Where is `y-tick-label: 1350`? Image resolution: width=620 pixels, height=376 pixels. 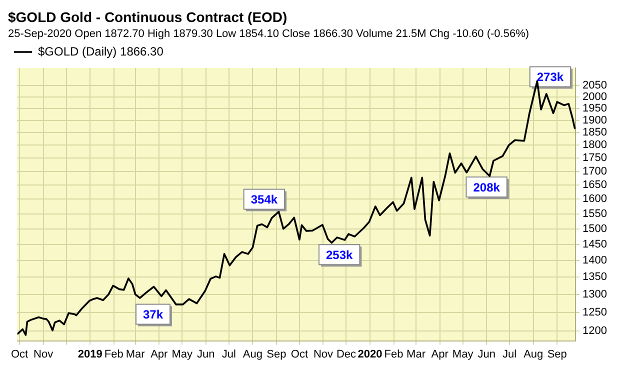
y-tick-label: 1350 is located at coordinates (595, 277).